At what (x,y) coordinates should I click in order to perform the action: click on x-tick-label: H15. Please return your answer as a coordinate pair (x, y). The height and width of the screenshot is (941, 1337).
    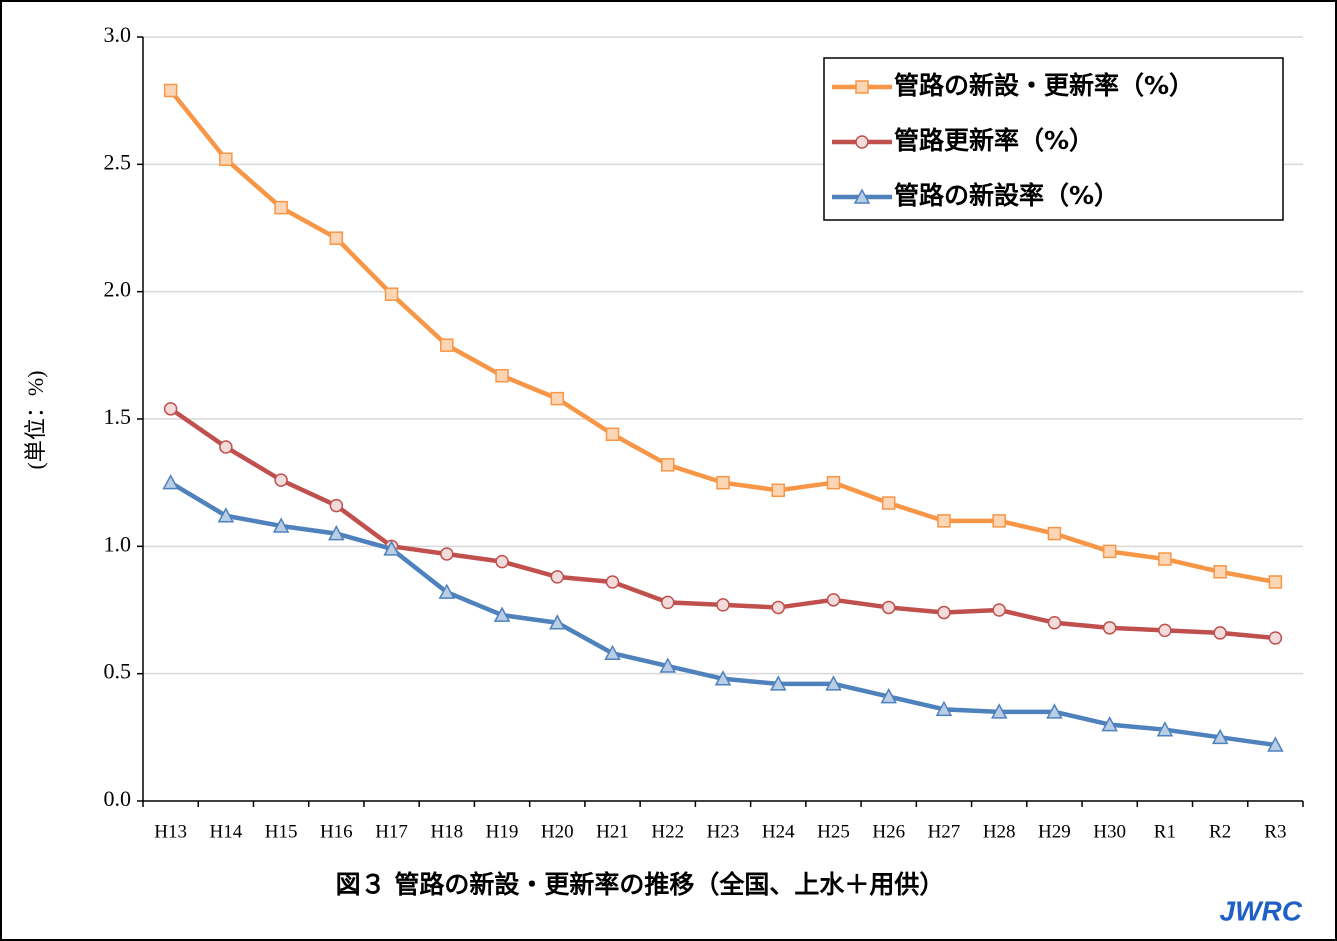
    Looking at the image, I should click on (281, 831).